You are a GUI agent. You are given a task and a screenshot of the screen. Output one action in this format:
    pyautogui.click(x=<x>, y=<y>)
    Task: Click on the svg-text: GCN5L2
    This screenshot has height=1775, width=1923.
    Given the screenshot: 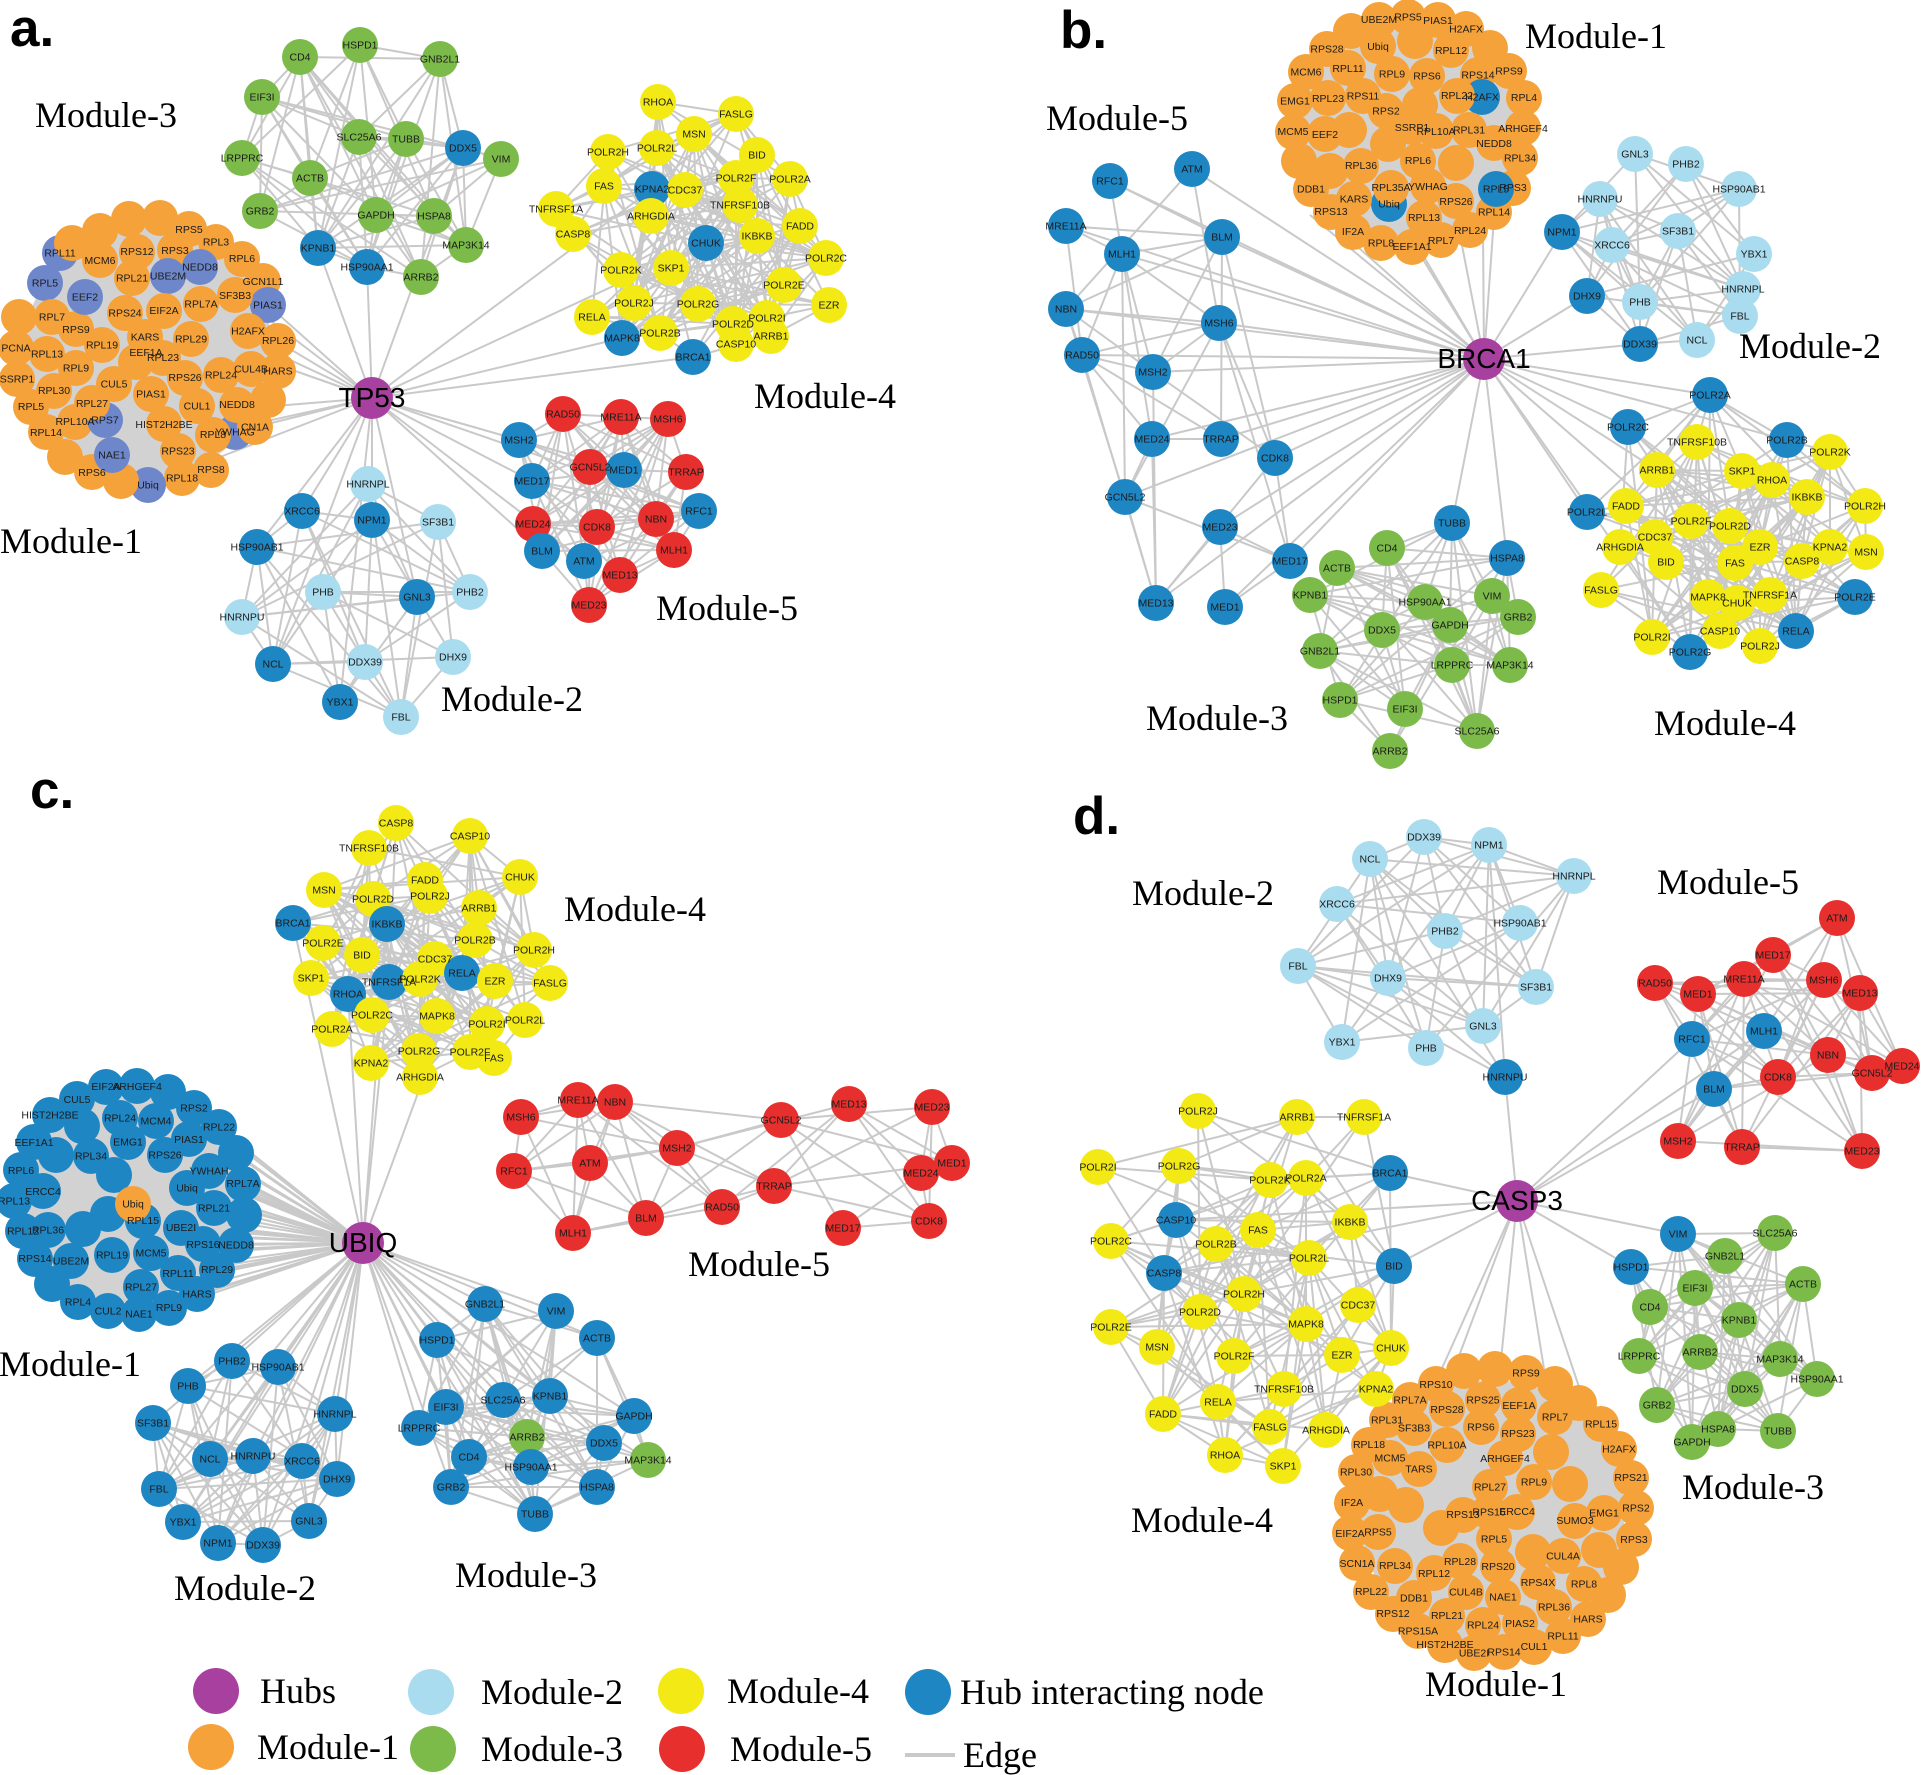 What is the action you would take?
    pyautogui.click(x=1125, y=498)
    